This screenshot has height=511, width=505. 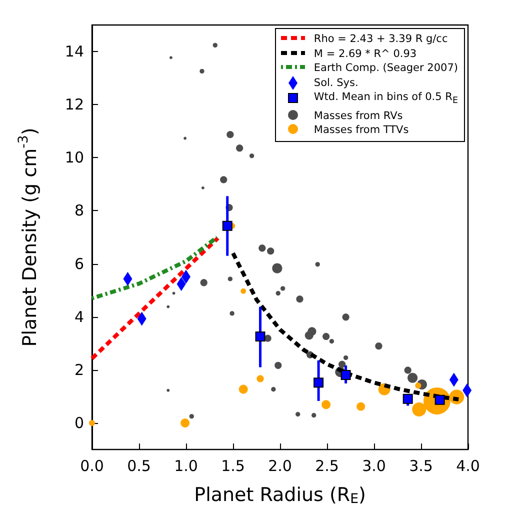 I want to click on y-axis-title: Planet Density (g cm-3), so click(x=28, y=237).